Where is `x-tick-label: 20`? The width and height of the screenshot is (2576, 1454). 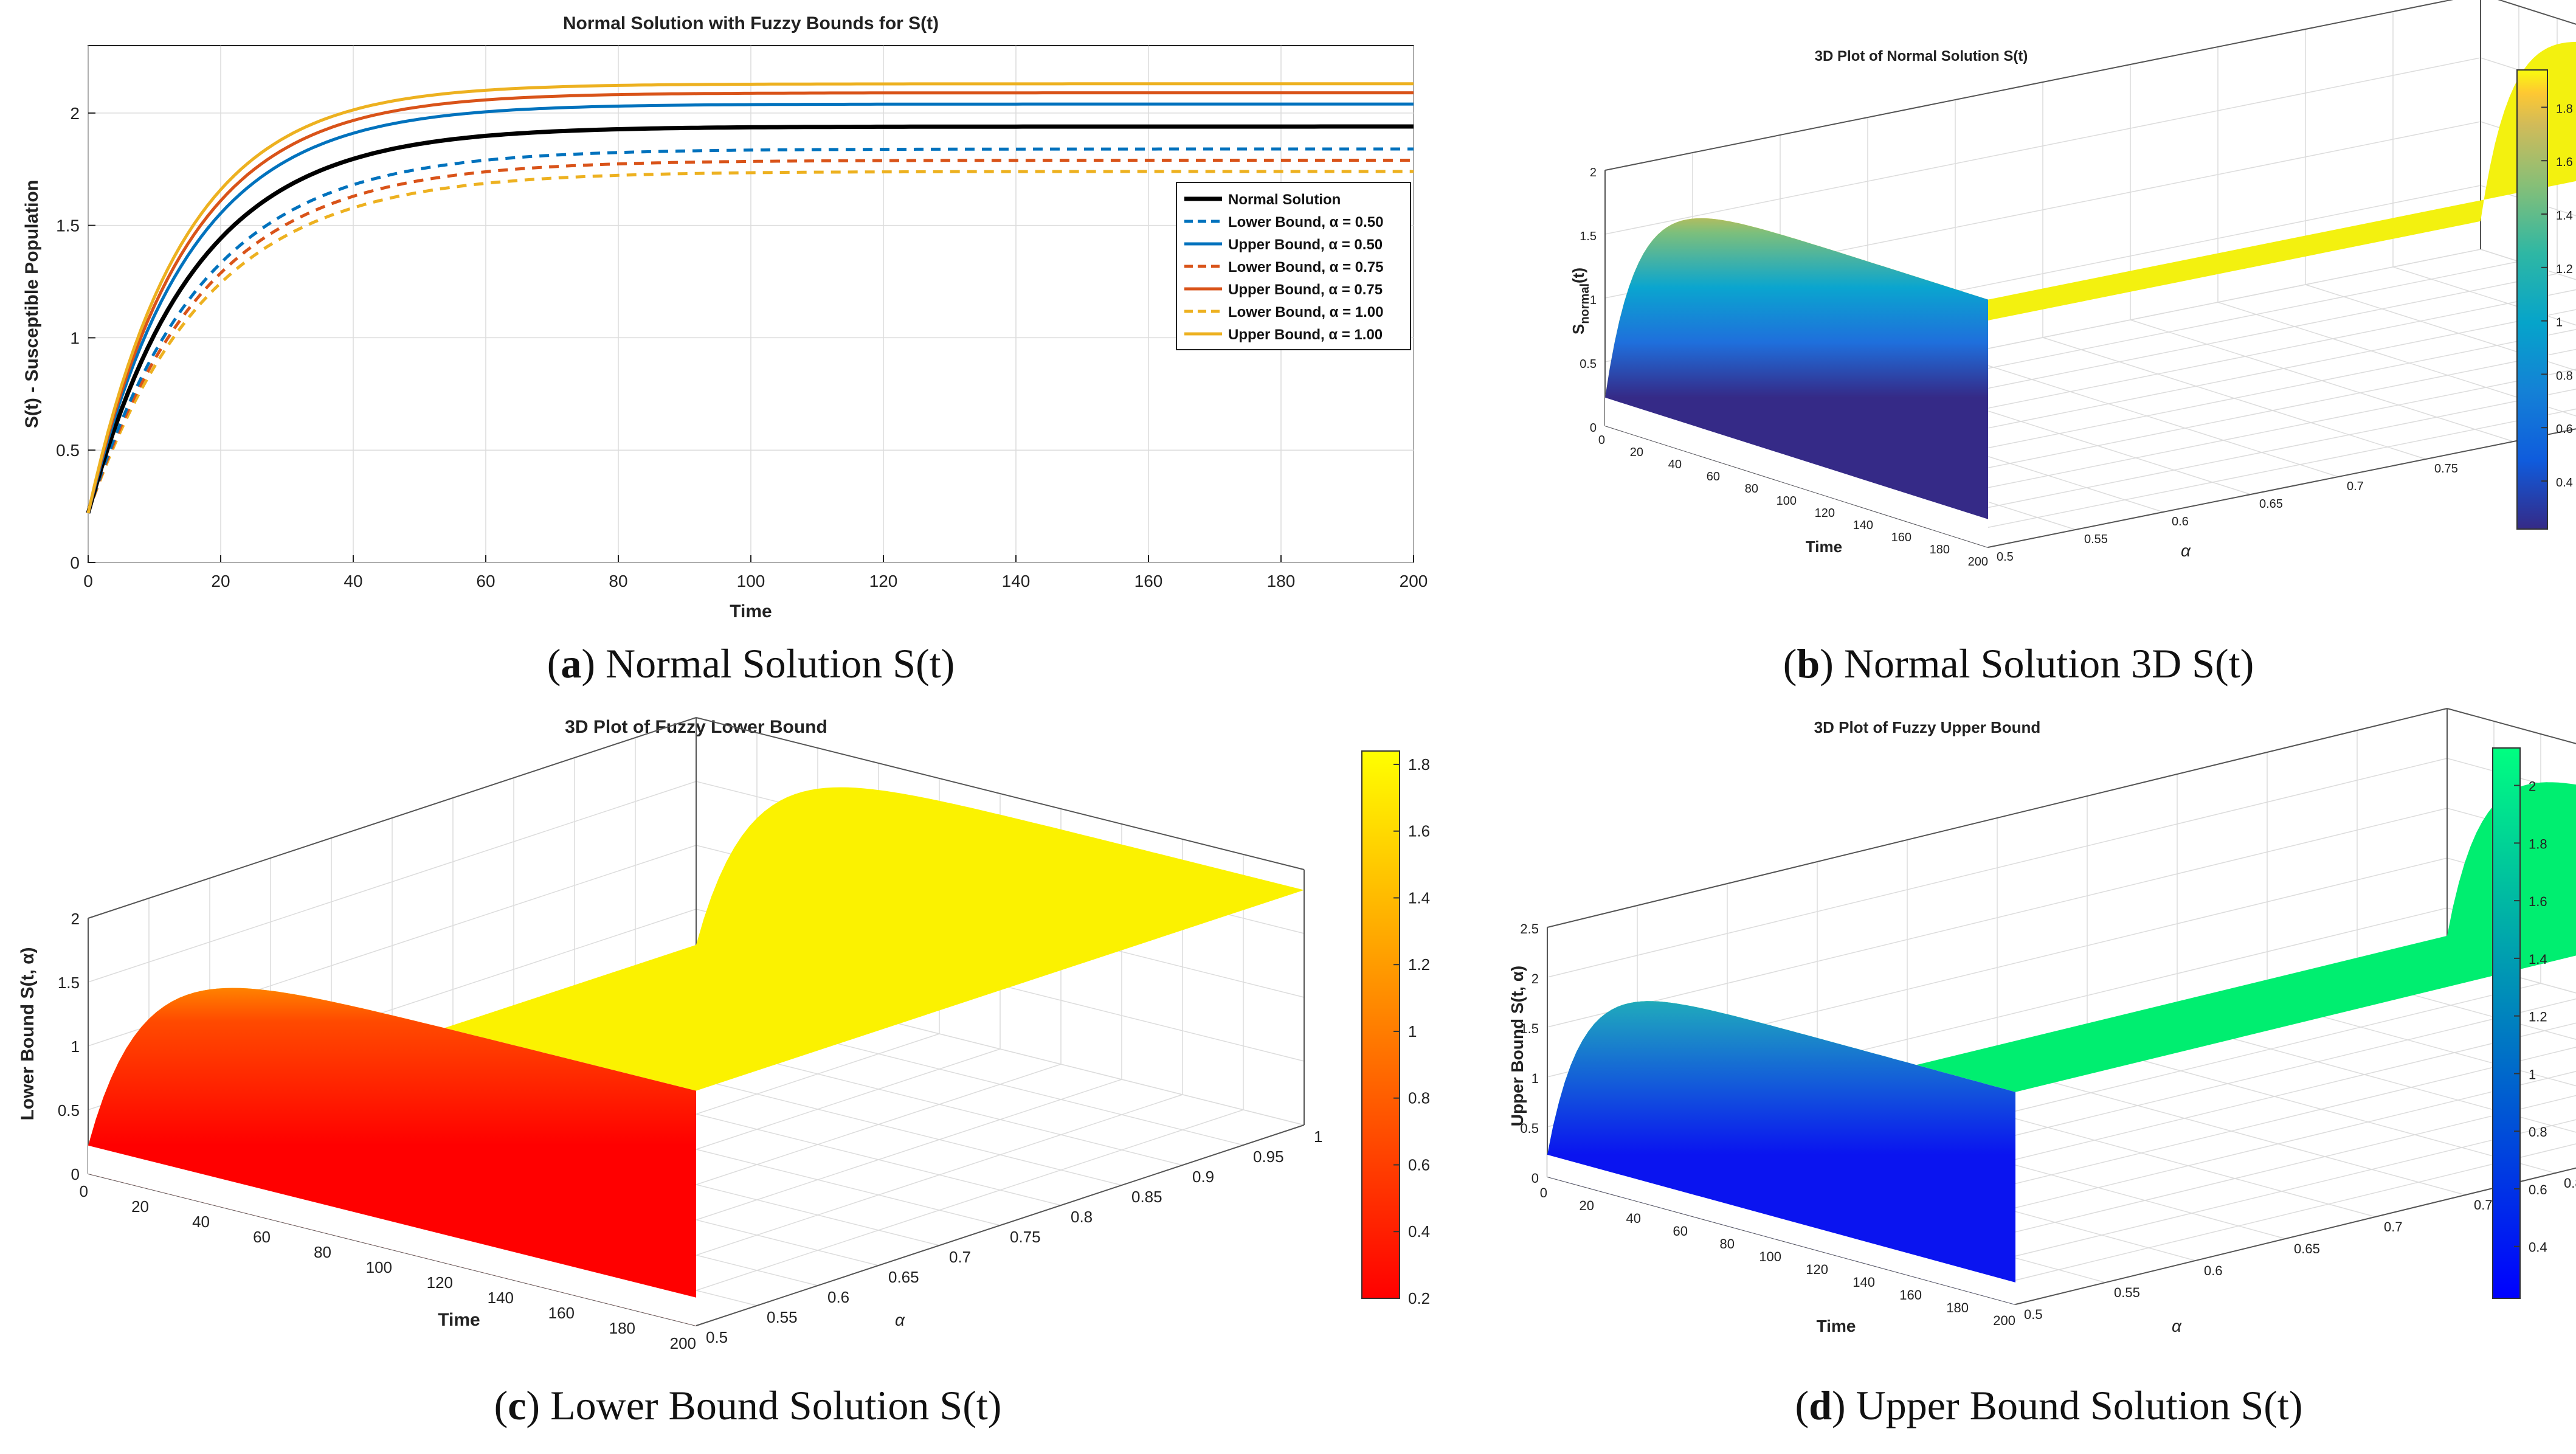
x-tick-label: 20 is located at coordinates (140, 1206).